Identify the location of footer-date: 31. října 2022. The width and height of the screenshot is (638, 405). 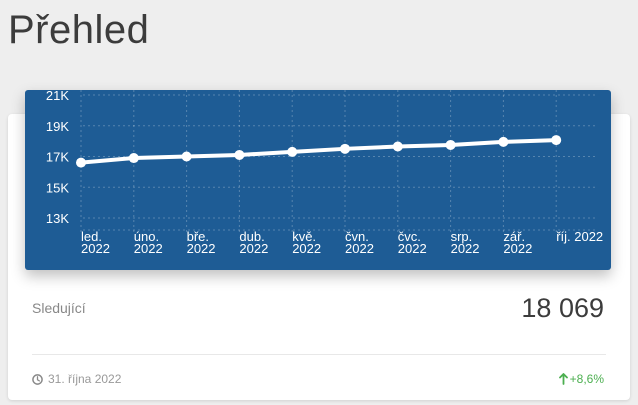
(76, 379).